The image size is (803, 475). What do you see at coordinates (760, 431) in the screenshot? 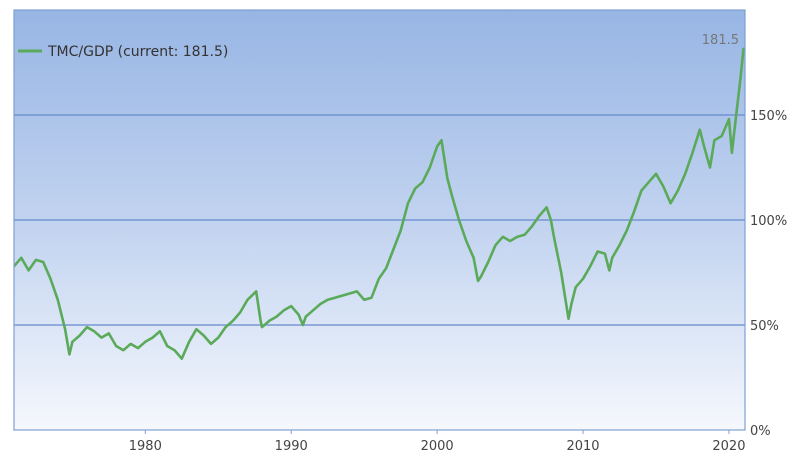
I see `y-tick-label: 0%` at bounding box center [760, 431].